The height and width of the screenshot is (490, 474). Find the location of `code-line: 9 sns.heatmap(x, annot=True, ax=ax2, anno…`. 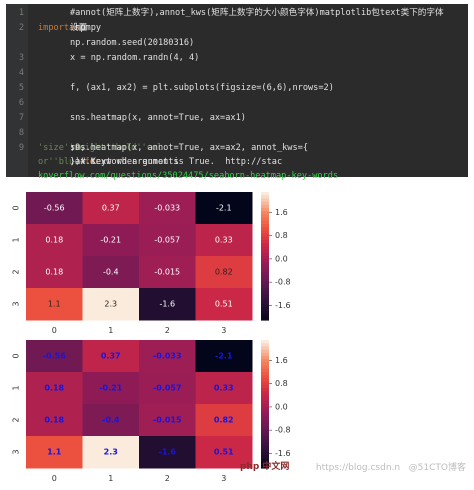

code-line: 9 sns.heatmap(x, annot=True, ax=ax2, anno… is located at coordinates (237, 148).